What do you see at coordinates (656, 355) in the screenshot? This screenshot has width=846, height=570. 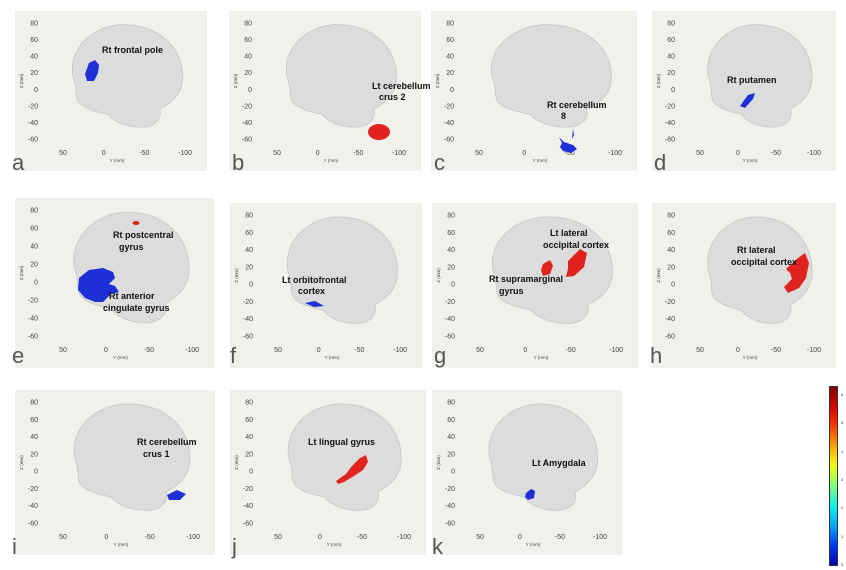 I see `panel-letter: h` at bounding box center [656, 355].